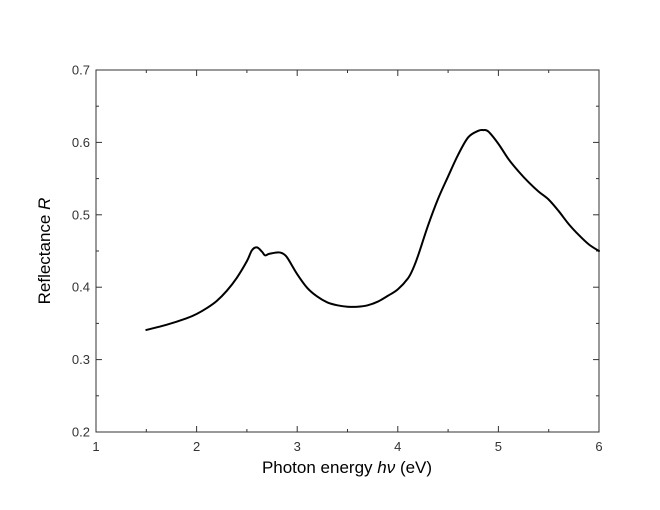 This screenshot has width=660, height=510. Describe the element at coordinates (297, 446) in the screenshot. I see `x-tick-label: 3` at that location.